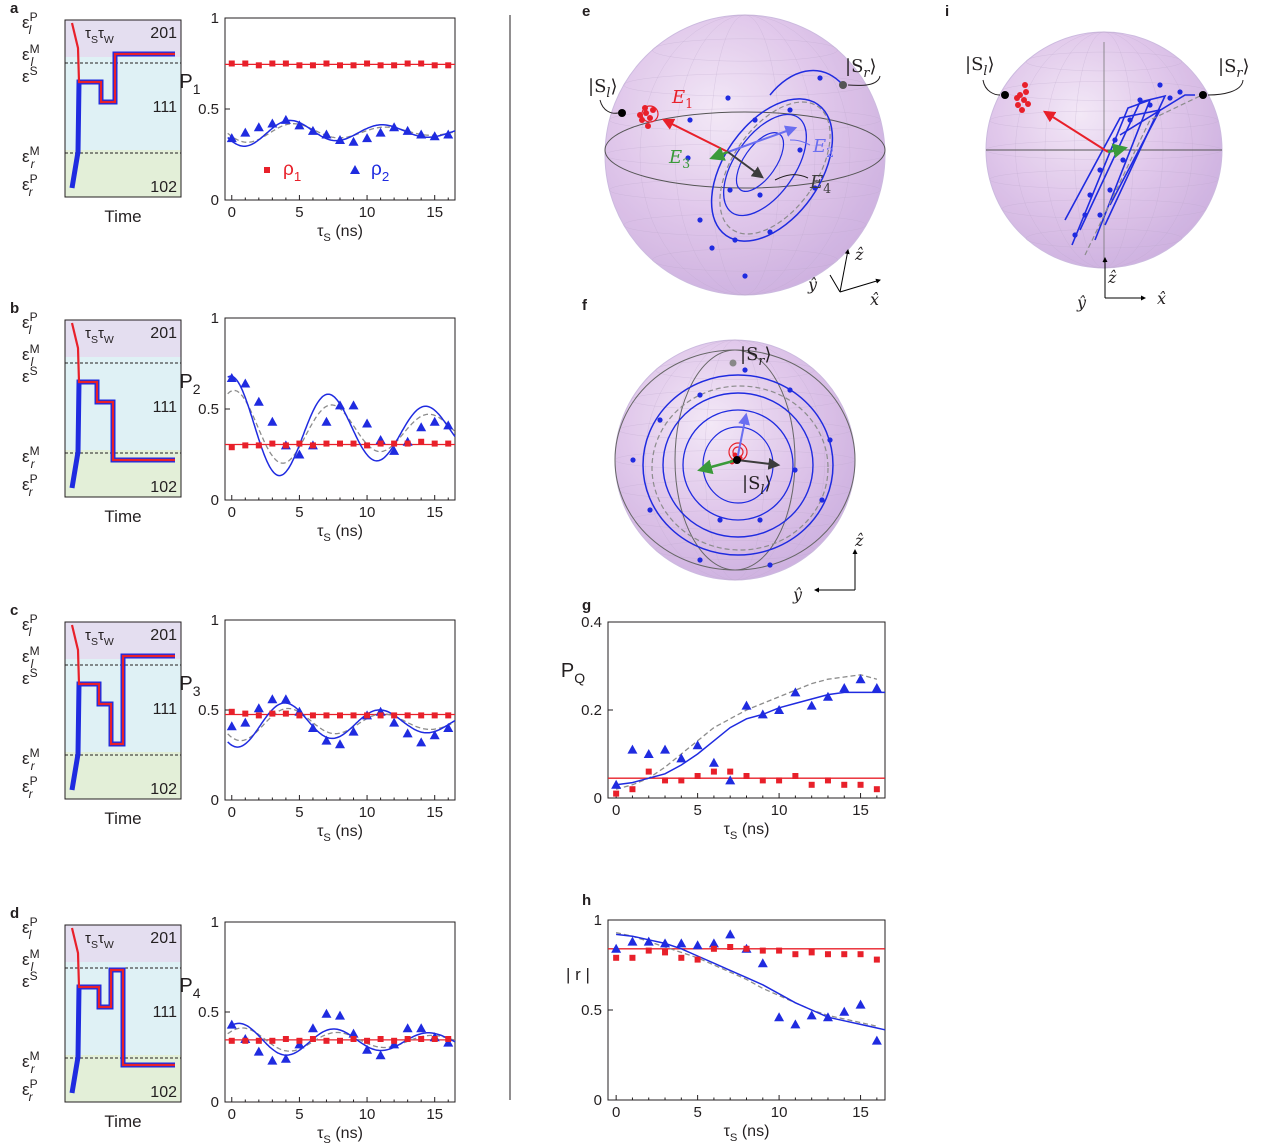 The width and height of the screenshot is (1283, 1146). What do you see at coordinates (578, 974) in the screenshot?
I see `y-axis-label: | r |` at bounding box center [578, 974].